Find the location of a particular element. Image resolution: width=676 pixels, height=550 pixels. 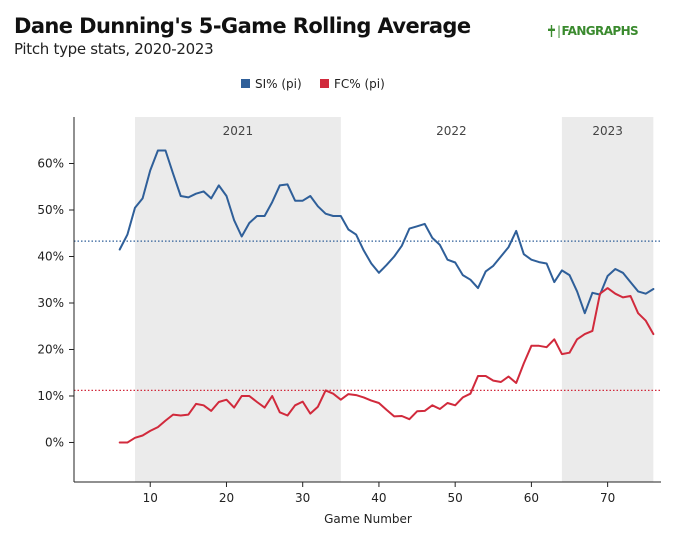

chart-subtitle: Pitch type stats, 2020-2023 is located at coordinates (114, 49).